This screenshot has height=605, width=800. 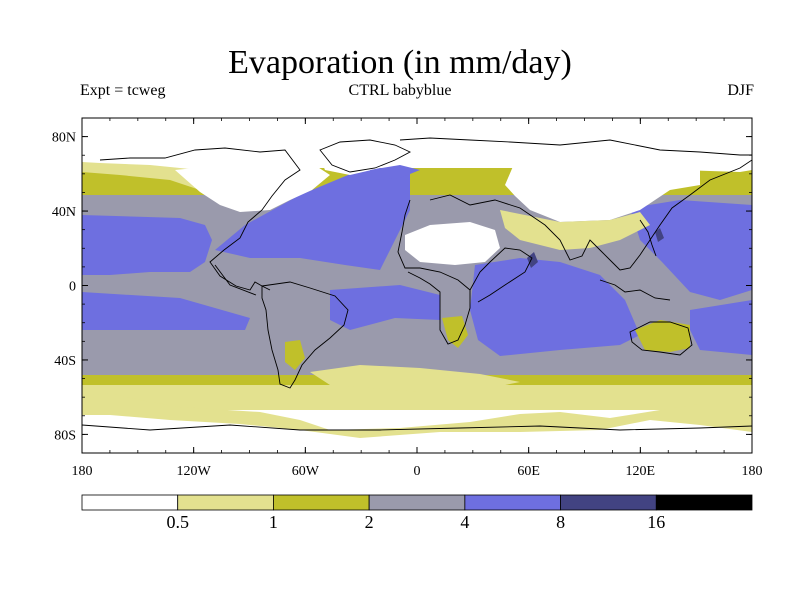 What do you see at coordinates (252, 186) in the screenshot?
I see `fill-level-0-north-america` at bounding box center [252, 186].